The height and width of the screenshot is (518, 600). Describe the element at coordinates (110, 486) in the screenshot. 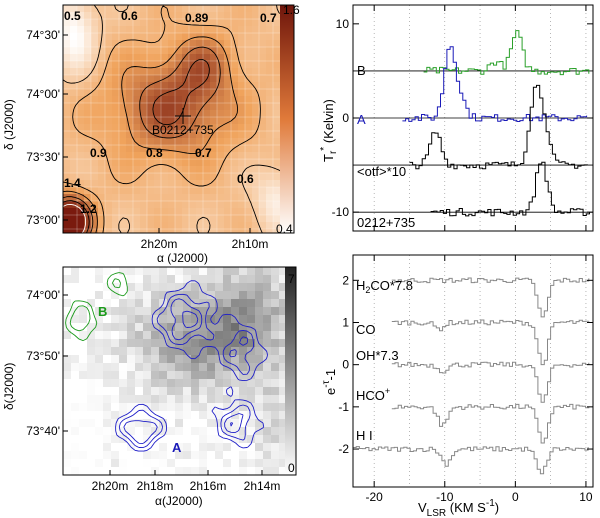

I see `bl-xtick-label: 2h20m` at that location.